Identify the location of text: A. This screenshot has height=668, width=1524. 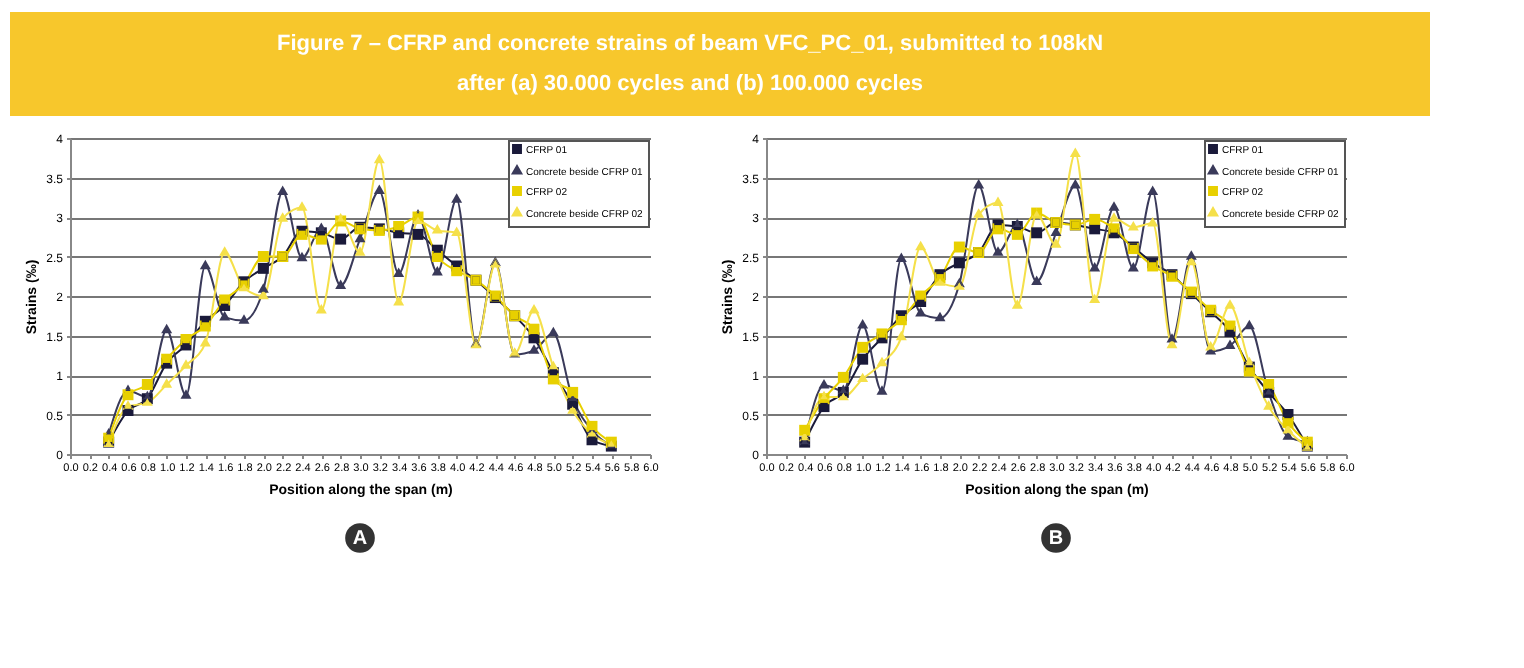
(360, 539).